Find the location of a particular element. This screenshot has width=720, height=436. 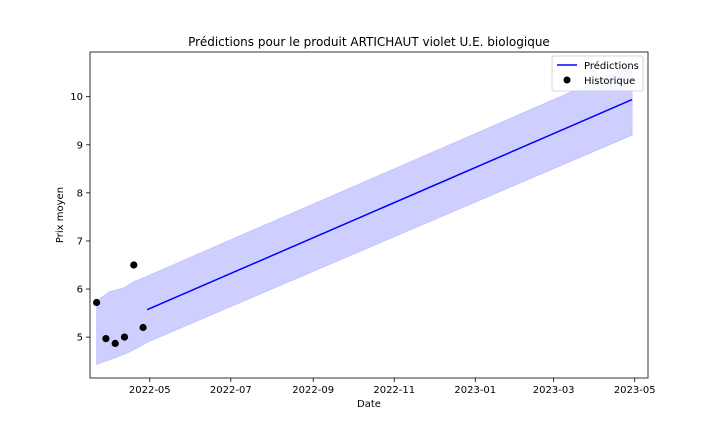

legend: Prédictions Historique is located at coordinates (597, 73).